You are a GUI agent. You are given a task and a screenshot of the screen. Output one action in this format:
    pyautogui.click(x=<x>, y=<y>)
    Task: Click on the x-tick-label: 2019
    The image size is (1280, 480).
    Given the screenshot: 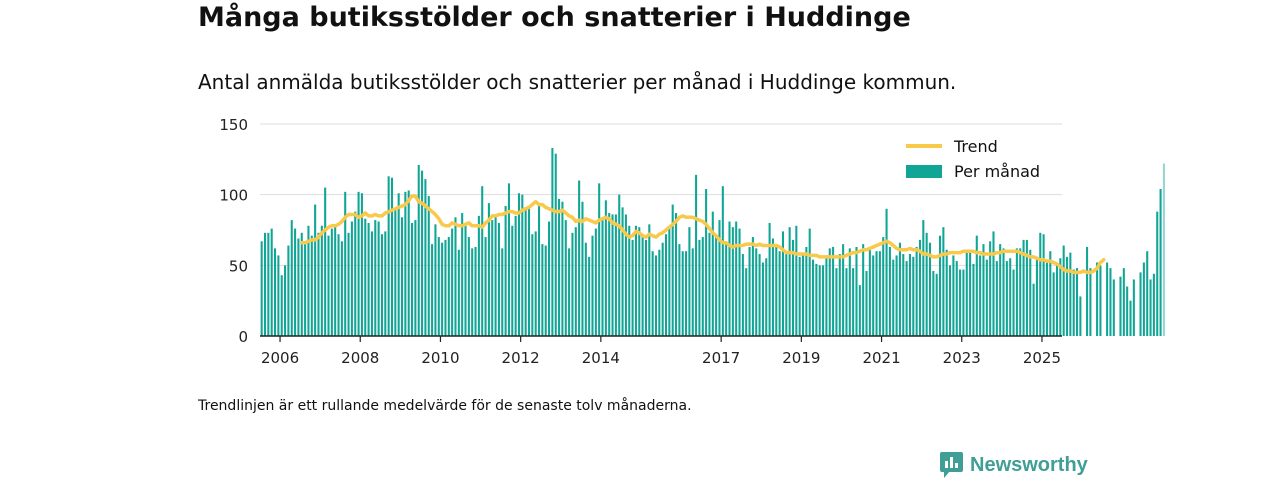 What is the action you would take?
    pyautogui.click(x=801, y=358)
    